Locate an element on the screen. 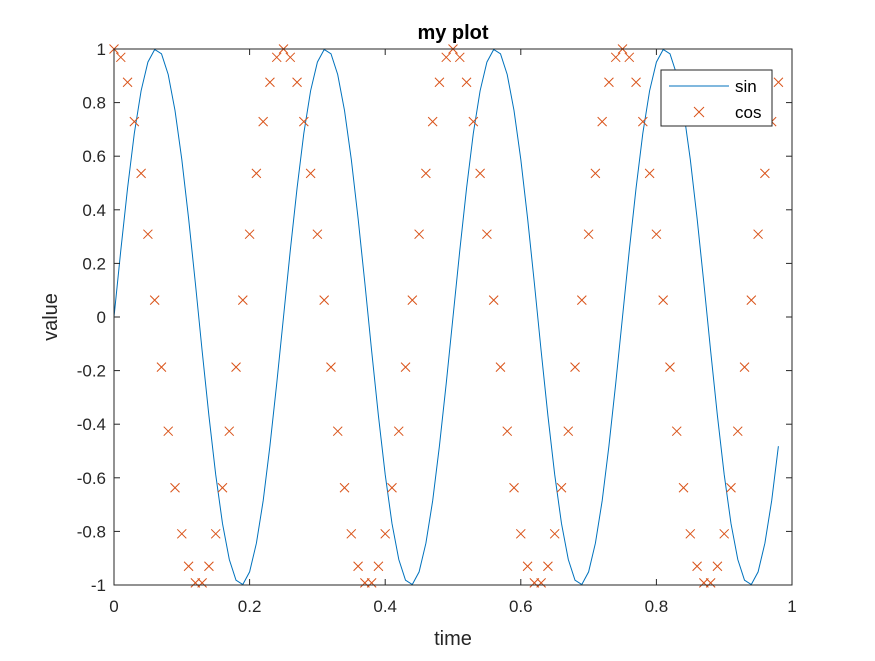 The height and width of the screenshot is (661, 875). legend-cos-swatch is located at coordinates (699, 112).